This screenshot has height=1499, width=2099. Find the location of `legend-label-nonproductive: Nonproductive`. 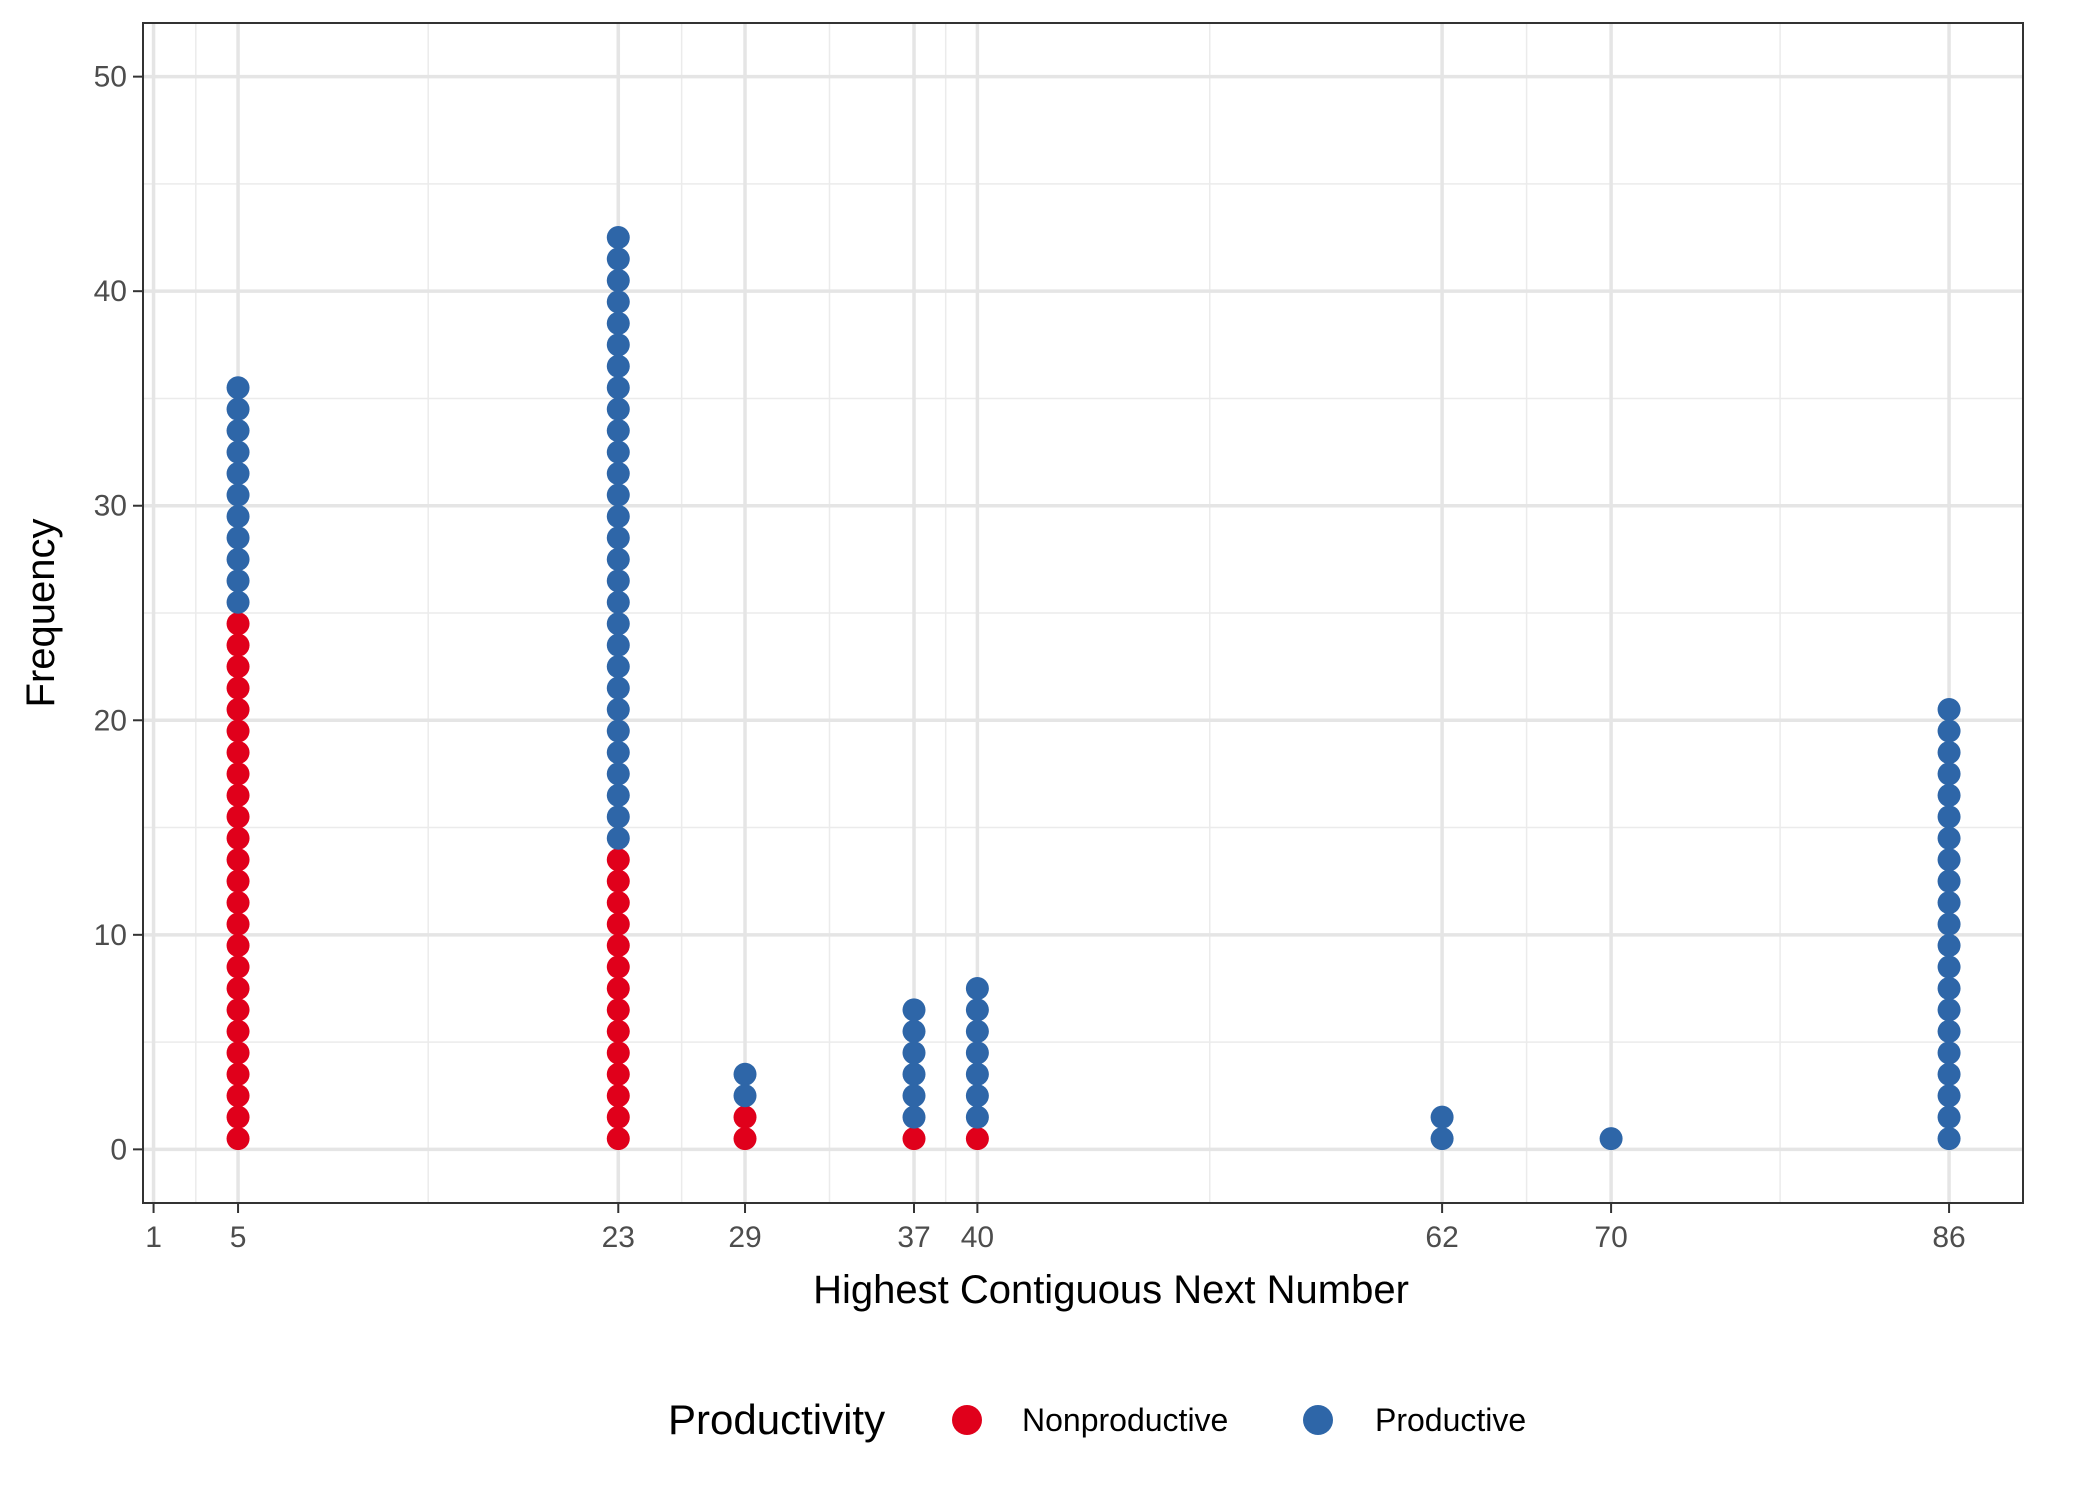

legend-label-nonproductive: Nonproductive is located at coordinates (1125, 1420).